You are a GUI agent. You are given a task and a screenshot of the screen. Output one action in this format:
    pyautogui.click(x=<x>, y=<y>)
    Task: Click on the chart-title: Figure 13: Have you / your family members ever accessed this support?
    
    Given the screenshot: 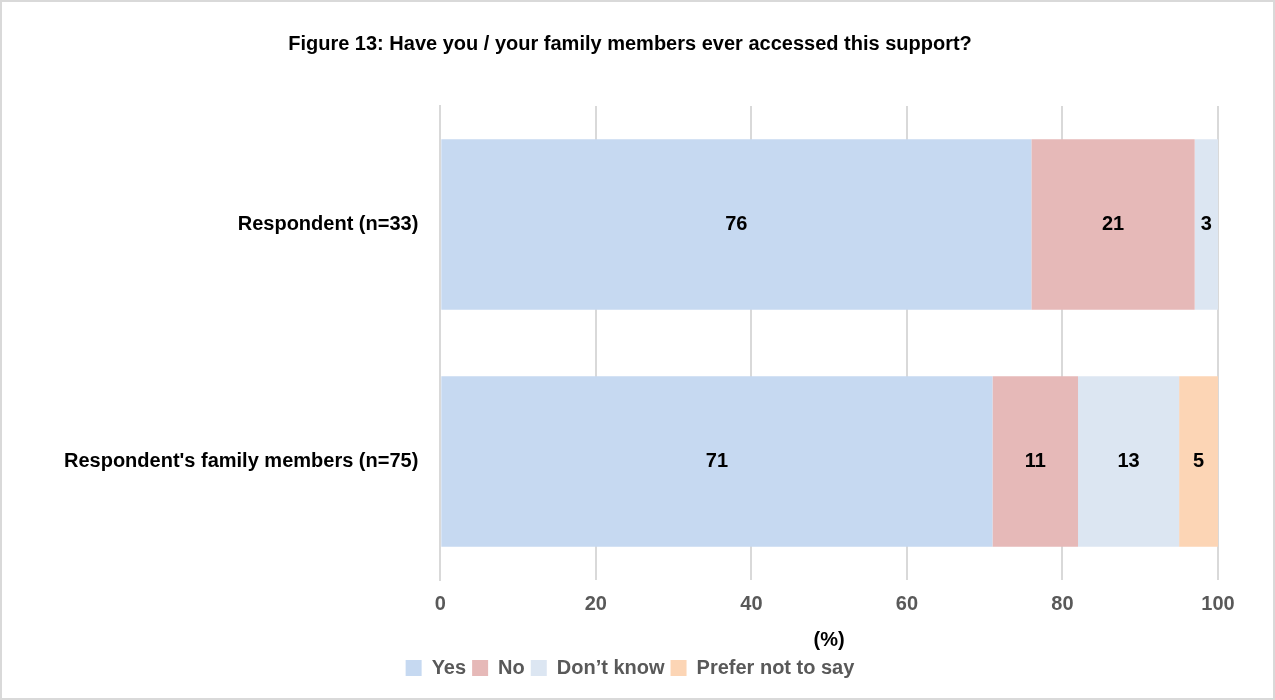 What is the action you would take?
    pyautogui.click(x=630, y=42)
    